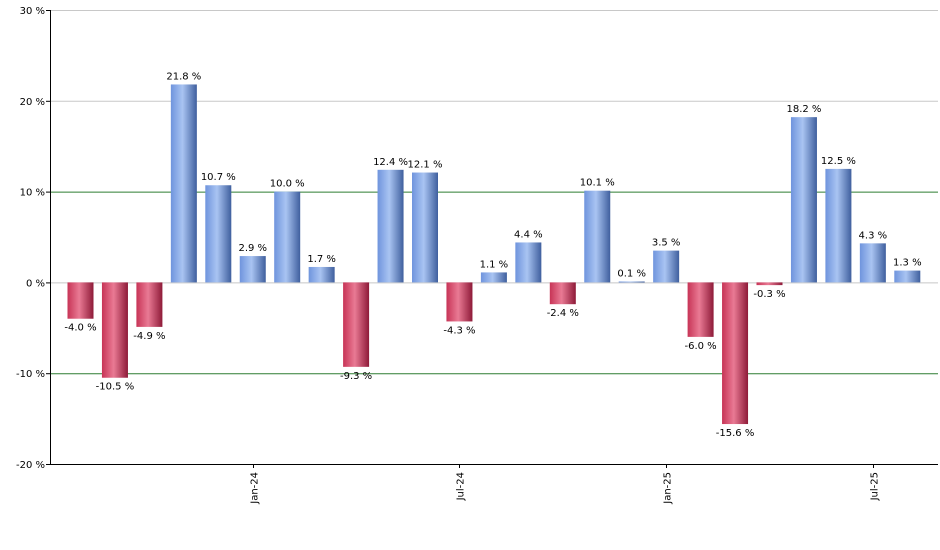 The width and height of the screenshot is (940, 550). I want to click on bar-value-label: 1.7 %, so click(321, 259).